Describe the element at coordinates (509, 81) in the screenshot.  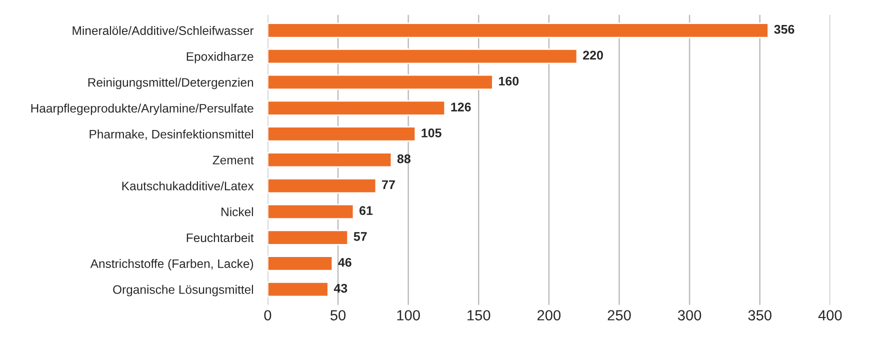
I see `data-label: 160` at that location.